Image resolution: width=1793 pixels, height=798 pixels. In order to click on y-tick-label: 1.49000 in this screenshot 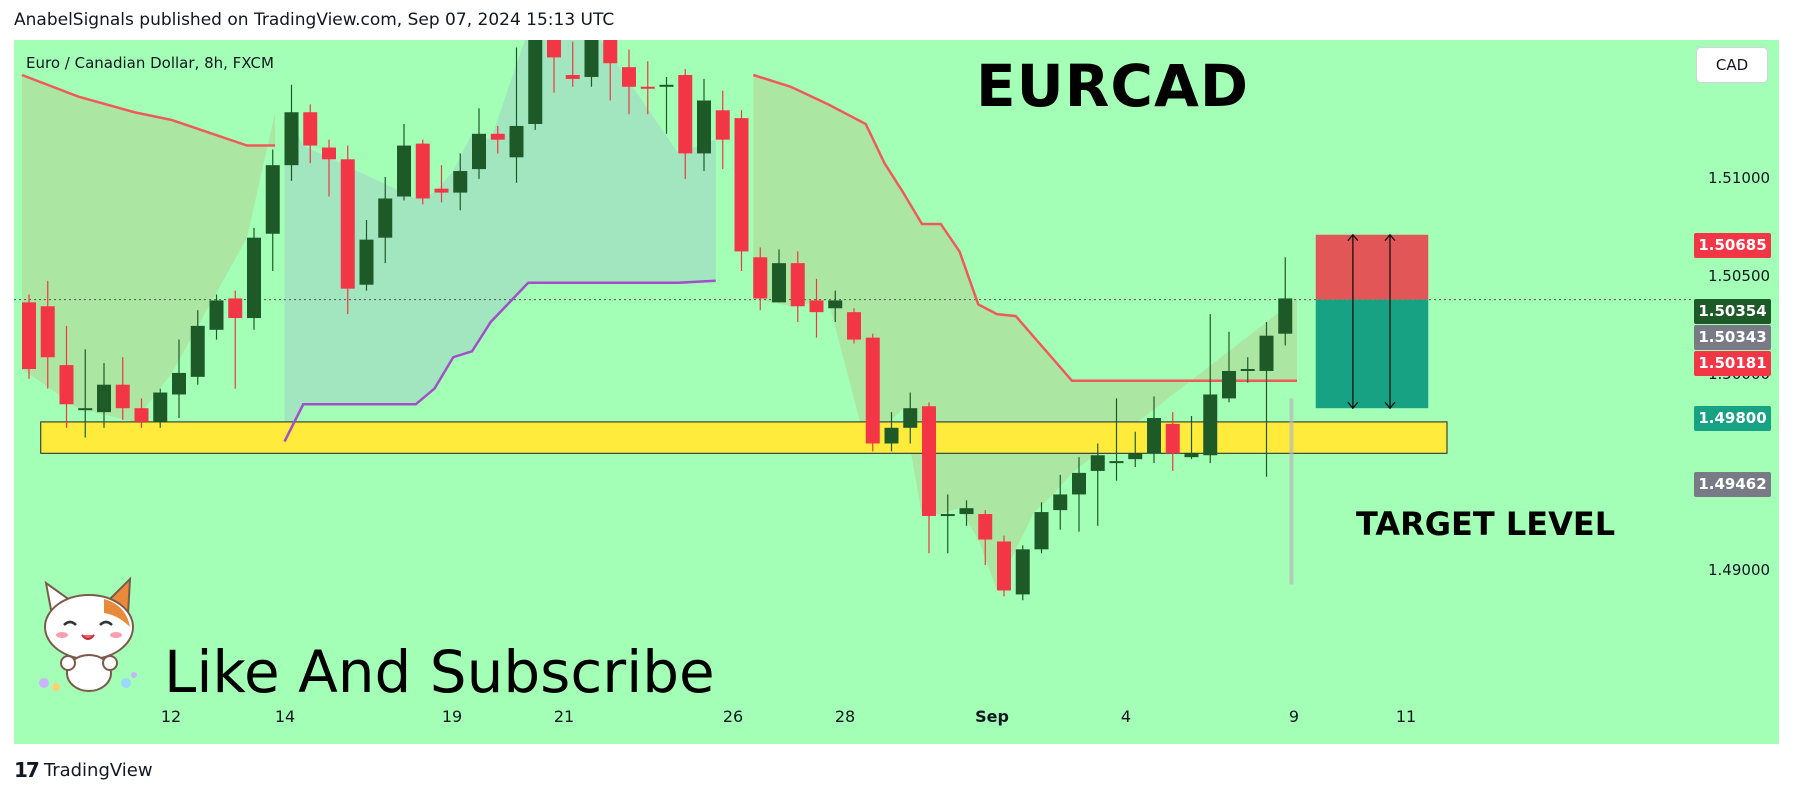, I will do `click(1739, 570)`.